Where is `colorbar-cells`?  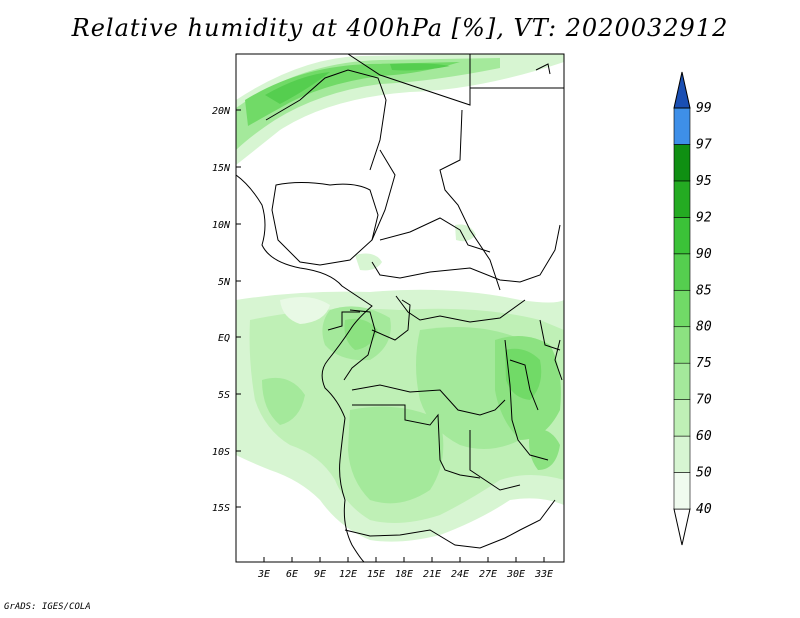 colorbar-cells is located at coordinates (682, 308).